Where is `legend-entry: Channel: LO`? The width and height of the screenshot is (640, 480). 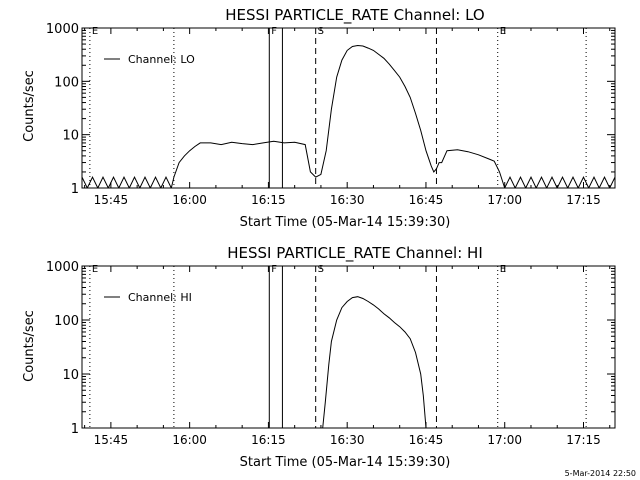
legend-entry: Channel: LO is located at coordinates (161, 59).